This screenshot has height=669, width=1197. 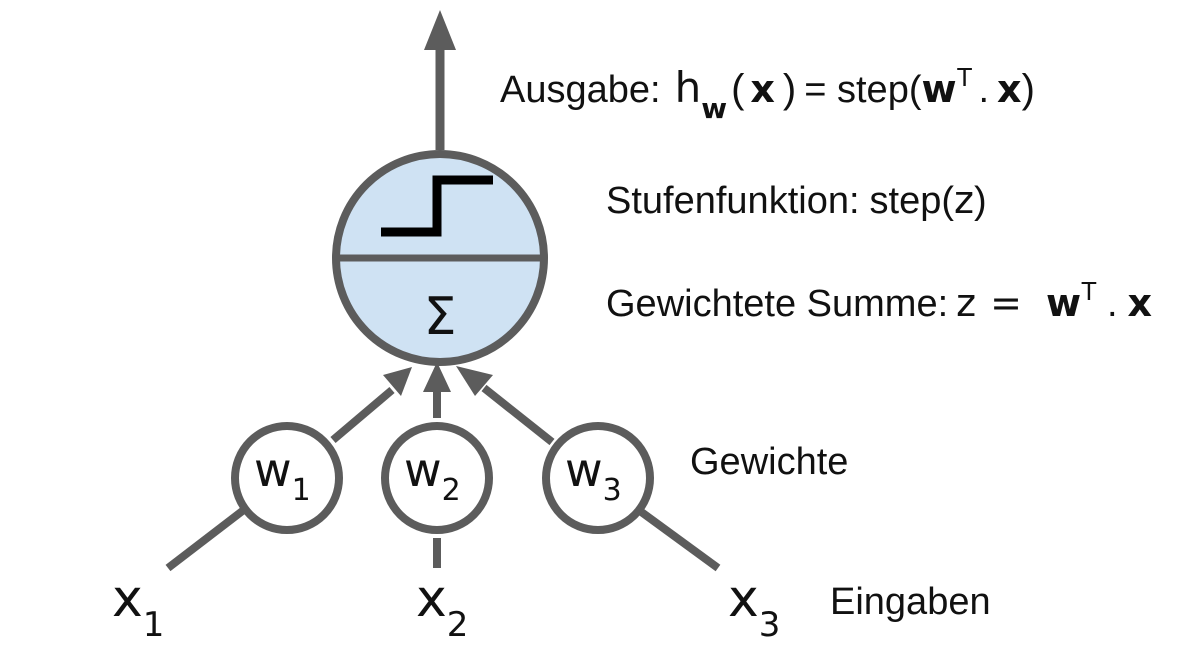 What do you see at coordinates (440, 30) in the screenshot?
I see `output-arrow-head` at bounding box center [440, 30].